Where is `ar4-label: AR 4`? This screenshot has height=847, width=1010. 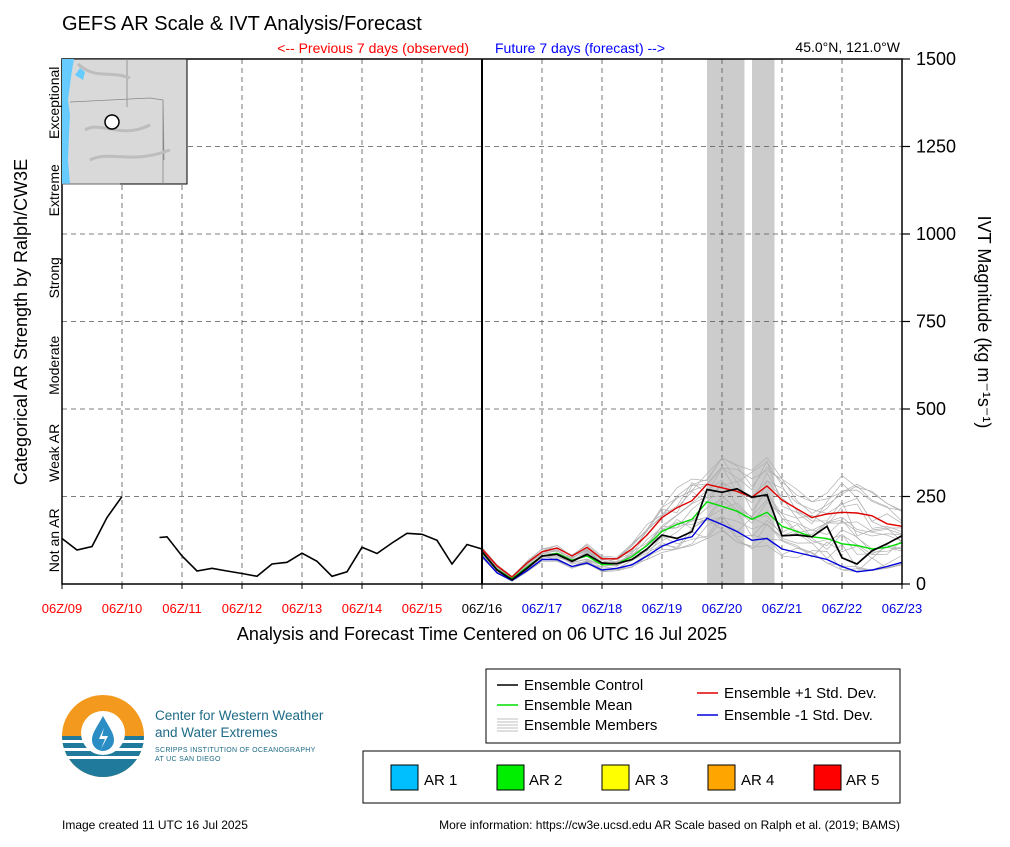 ar4-label: AR 4 is located at coordinates (757, 780).